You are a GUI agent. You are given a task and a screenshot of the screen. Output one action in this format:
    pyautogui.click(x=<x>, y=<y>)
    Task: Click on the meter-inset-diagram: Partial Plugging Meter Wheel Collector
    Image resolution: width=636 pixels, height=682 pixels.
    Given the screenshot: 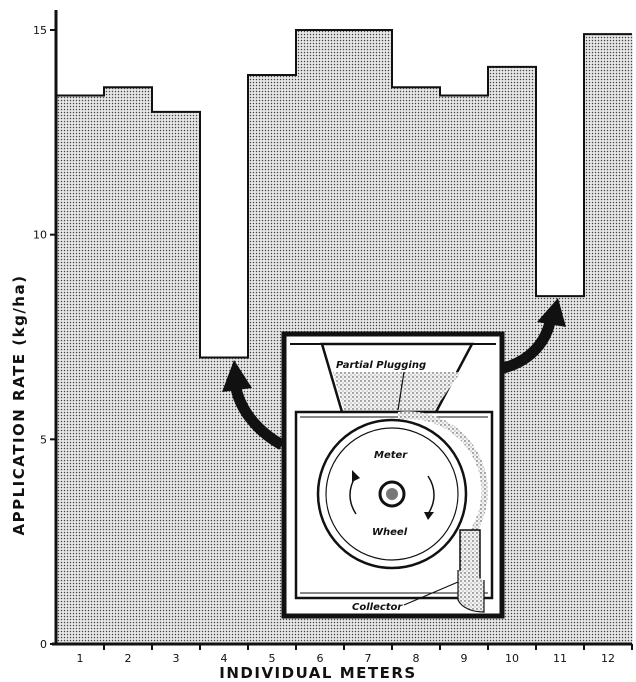 What is the action you would take?
    pyautogui.click(x=393, y=475)
    